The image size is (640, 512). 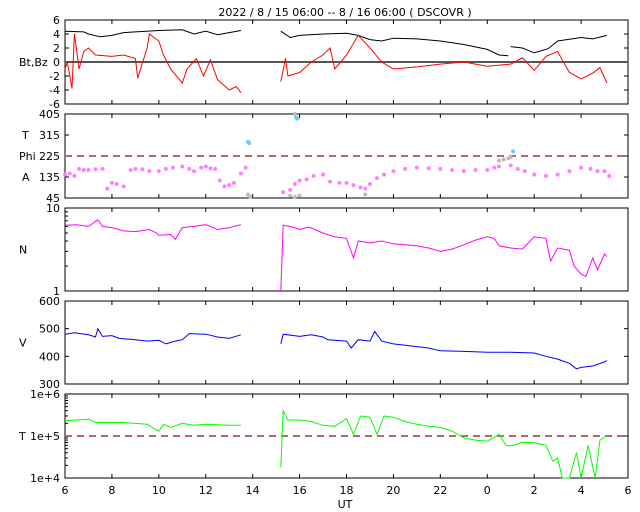 I want to click on y-tick-label: 135, so click(x=49, y=177).